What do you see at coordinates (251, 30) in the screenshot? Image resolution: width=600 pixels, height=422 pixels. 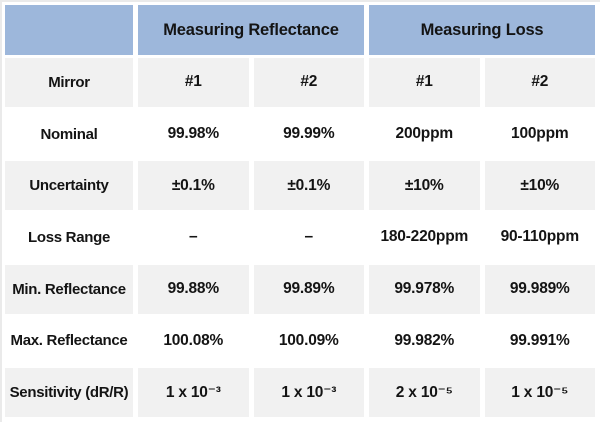 I see `header-measuring-reflectance: Measuring Reflectance` at bounding box center [251, 30].